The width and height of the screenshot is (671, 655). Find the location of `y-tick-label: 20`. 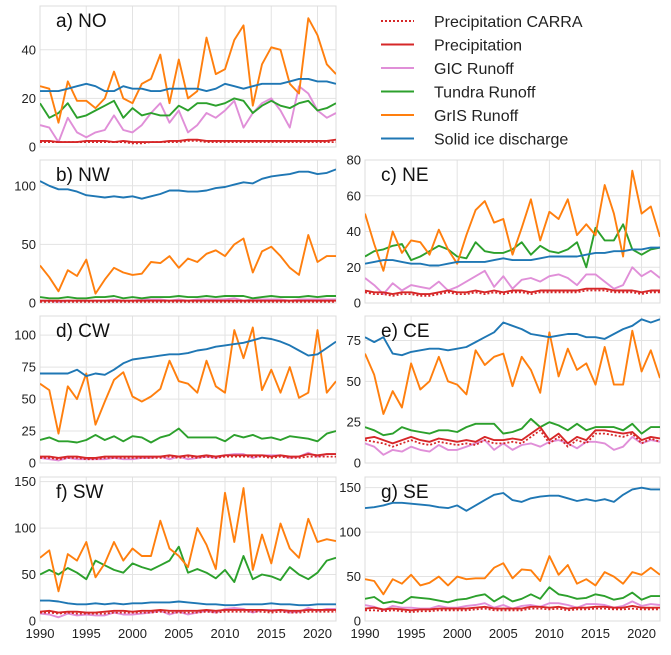

y-tick-label: 20 is located at coordinates (29, 98).